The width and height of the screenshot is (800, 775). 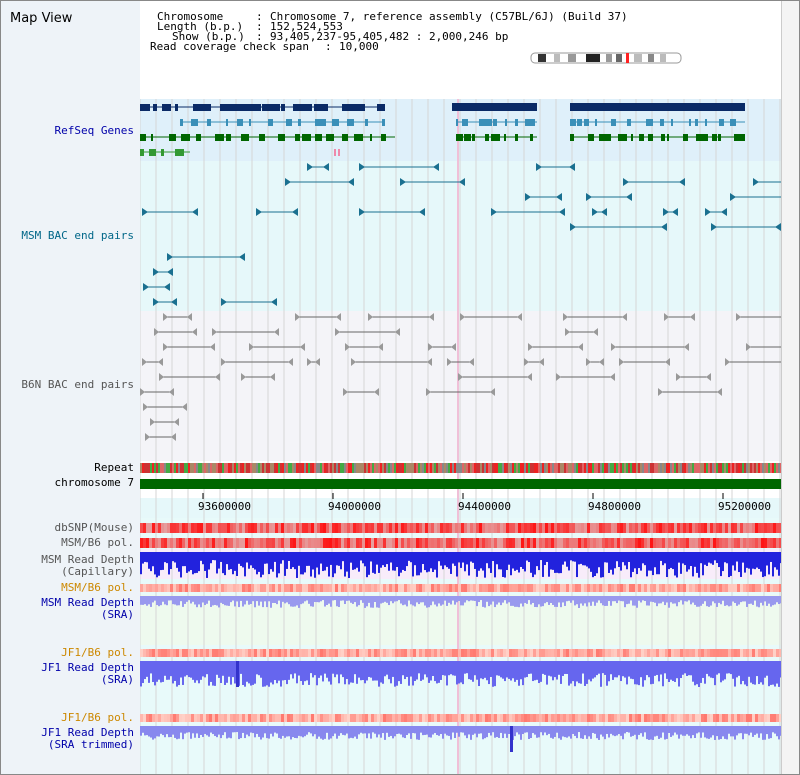 I want to click on track-label-b6n-bac: B6N BAC end pairs, so click(x=77, y=384).